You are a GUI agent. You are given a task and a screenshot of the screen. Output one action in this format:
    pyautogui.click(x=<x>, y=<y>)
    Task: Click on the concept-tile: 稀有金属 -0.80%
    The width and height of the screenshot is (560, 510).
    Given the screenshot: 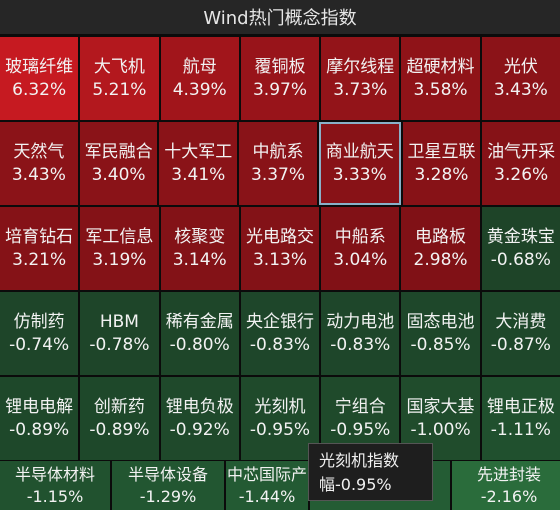 What is the action you would take?
    pyautogui.click(x=199, y=333)
    